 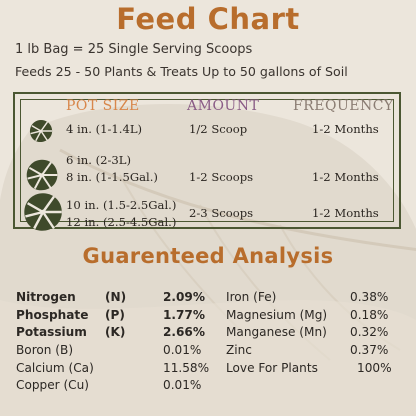 What do you see at coordinates (99, 160) in the screenshot?
I see `row2-pot-size-1: 6 in. (2-3L)` at bounding box center [99, 160].